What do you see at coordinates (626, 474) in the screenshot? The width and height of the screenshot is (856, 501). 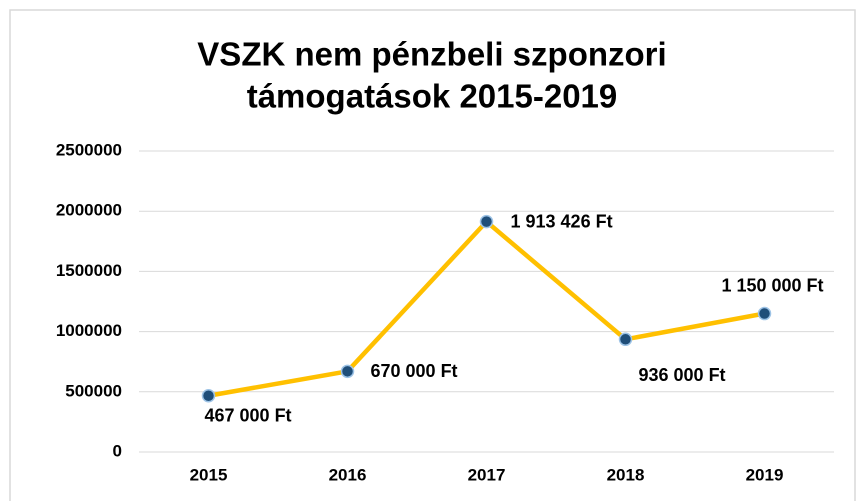 I see `x-tick-label: 2018` at bounding box center [626, 474].